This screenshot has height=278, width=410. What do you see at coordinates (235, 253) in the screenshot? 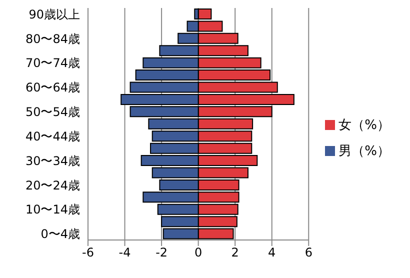
I see `x-tick-label: 2` at bounding box center [235, 253].